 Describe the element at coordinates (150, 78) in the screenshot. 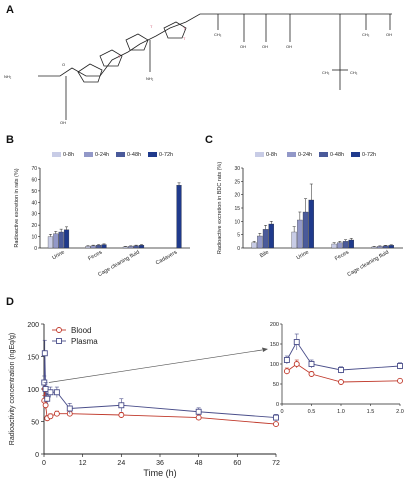

I see `lys-nh2-text: NH₂` at that location.